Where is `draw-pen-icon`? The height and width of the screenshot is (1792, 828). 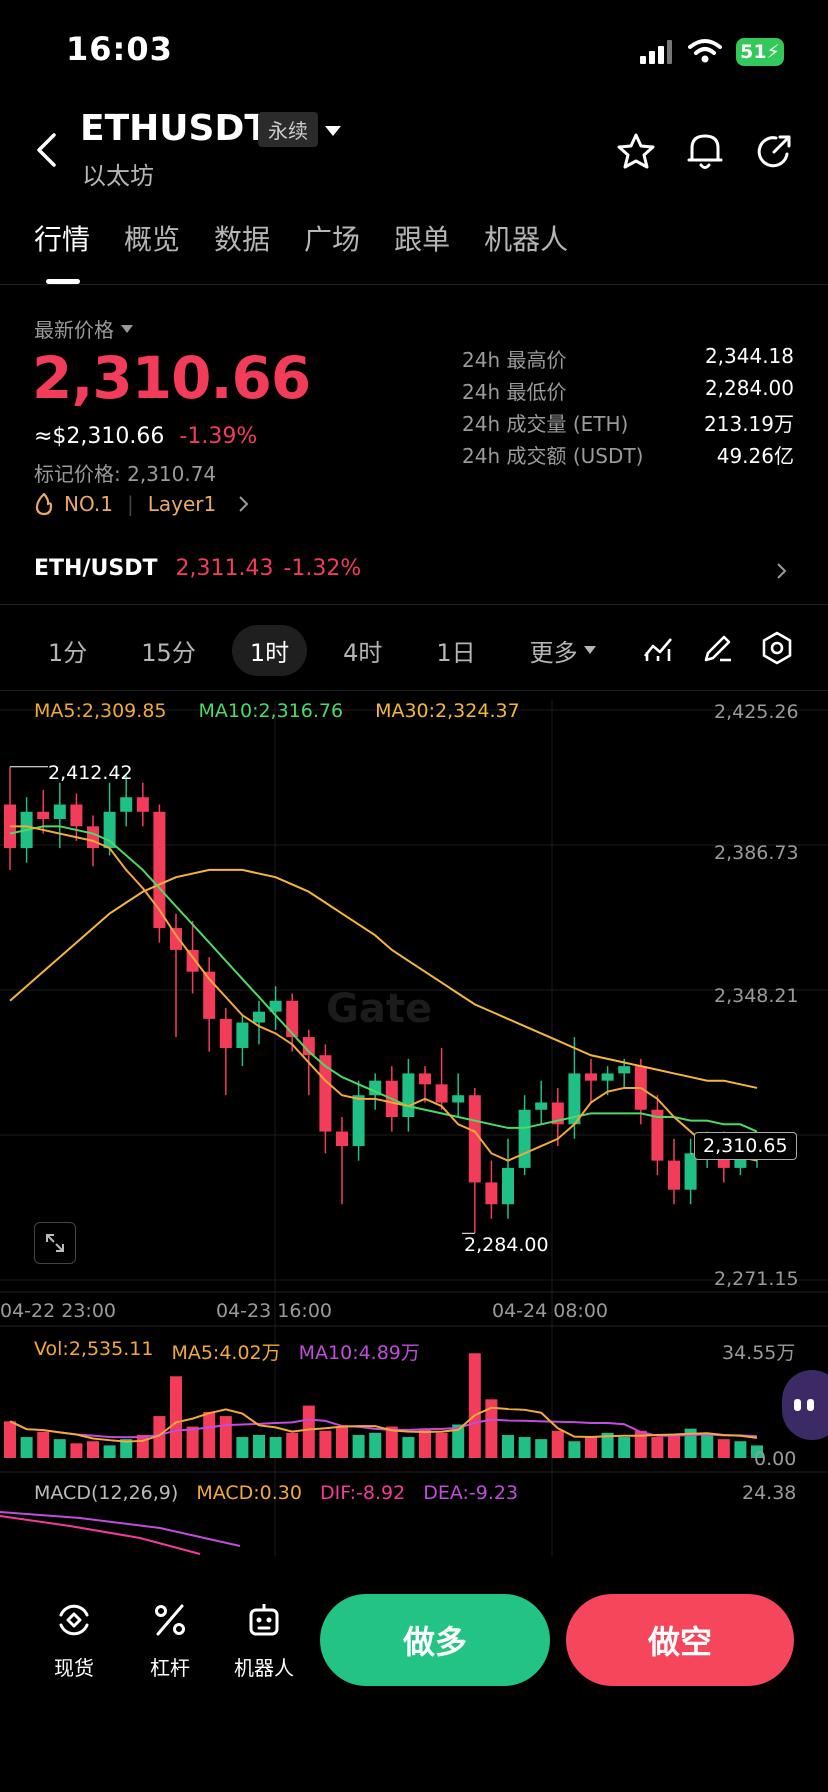 draw-pen-icon is located at coordinates (718, 648).